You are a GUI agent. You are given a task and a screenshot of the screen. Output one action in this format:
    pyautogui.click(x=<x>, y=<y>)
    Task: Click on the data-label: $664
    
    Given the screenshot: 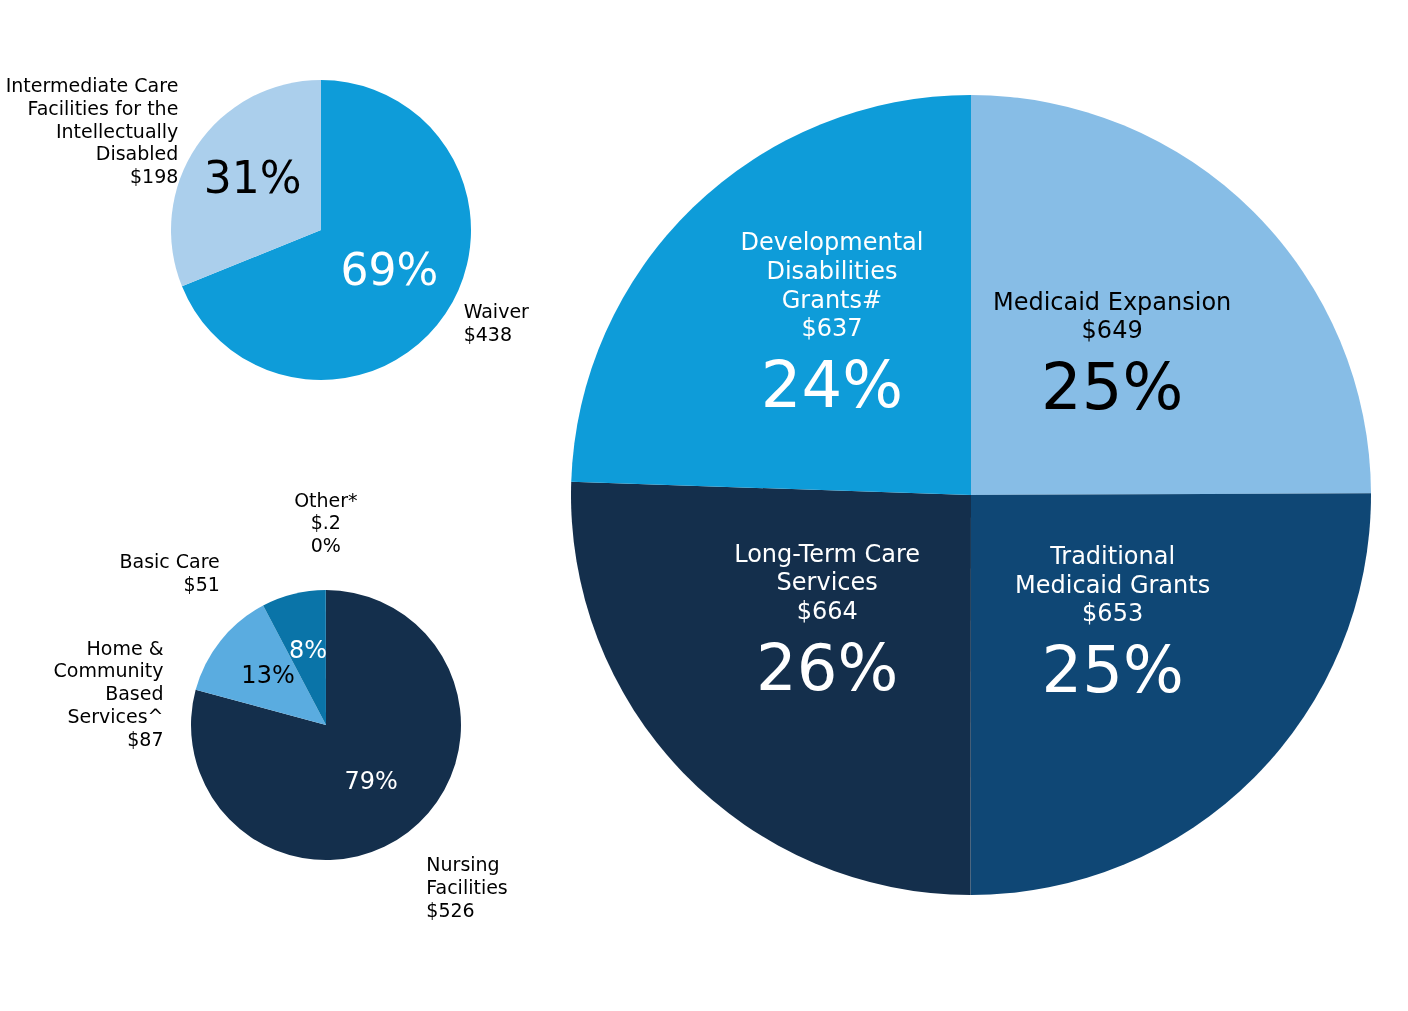 What is the action you would take?
    pyautogui.click(x=827, y=611)
    